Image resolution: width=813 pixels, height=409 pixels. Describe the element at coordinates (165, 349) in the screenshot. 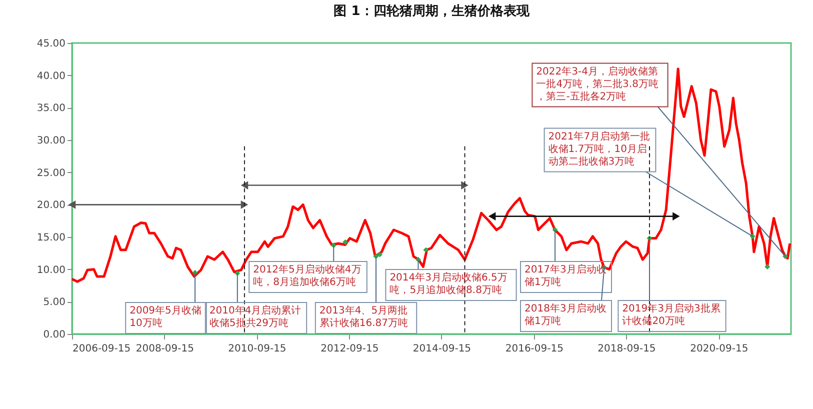

I see `x-tick-label: 2008-09-15` at that location.